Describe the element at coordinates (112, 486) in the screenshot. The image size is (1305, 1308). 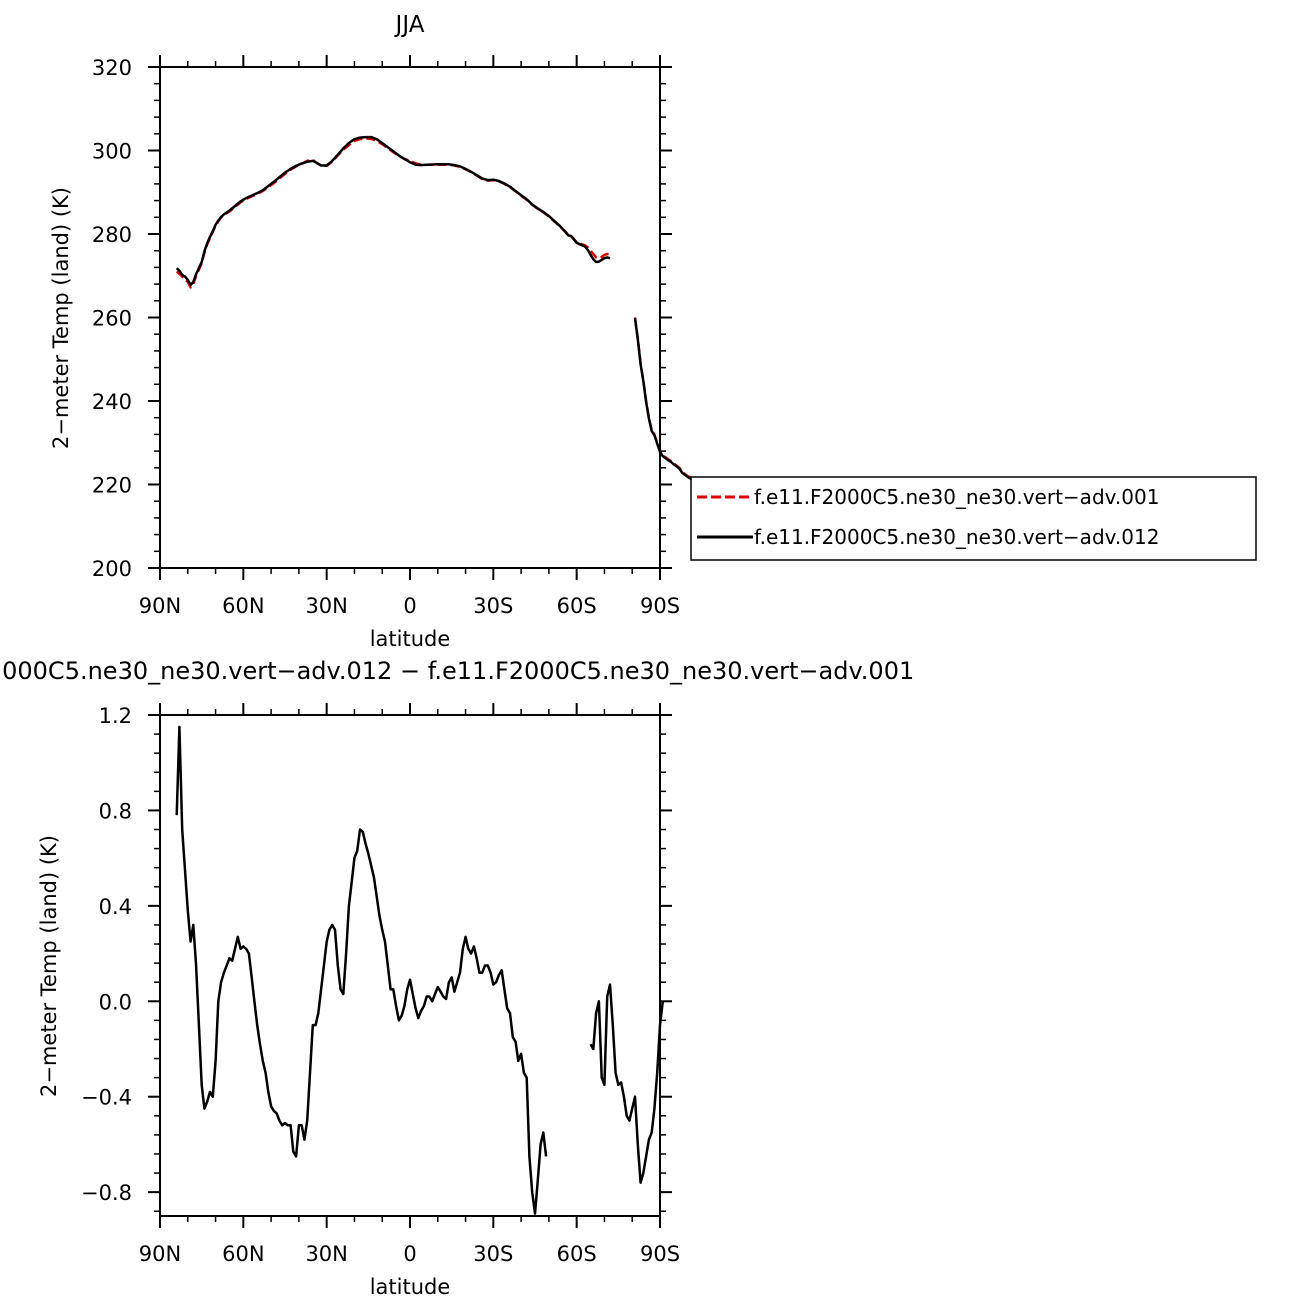
I see `top-ytick-label: 220` at that location.